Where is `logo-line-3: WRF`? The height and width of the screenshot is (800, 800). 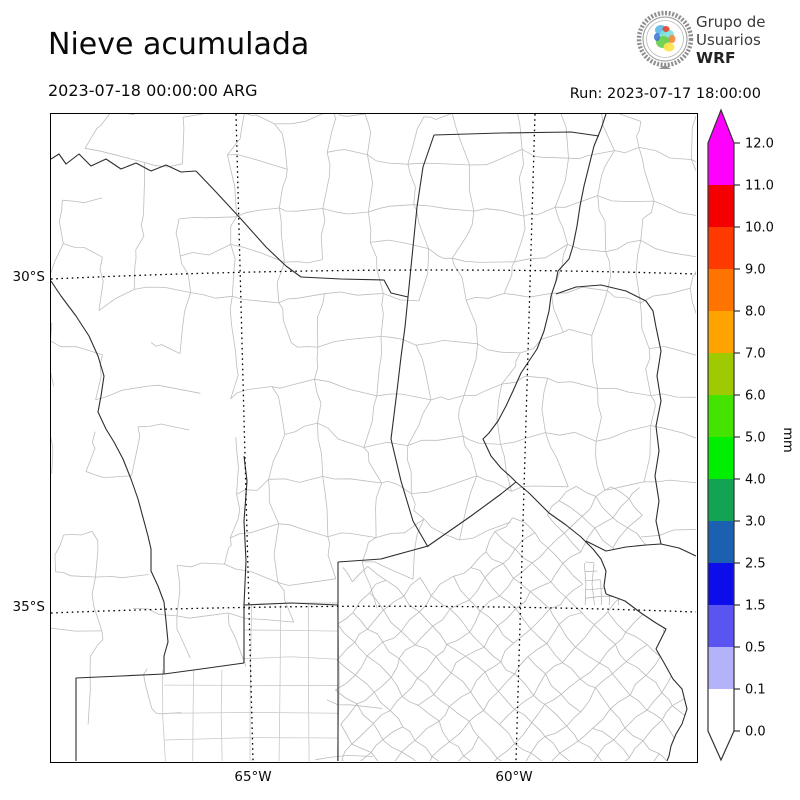
logo-line-3: WRF is located at coordinates (716, 58).